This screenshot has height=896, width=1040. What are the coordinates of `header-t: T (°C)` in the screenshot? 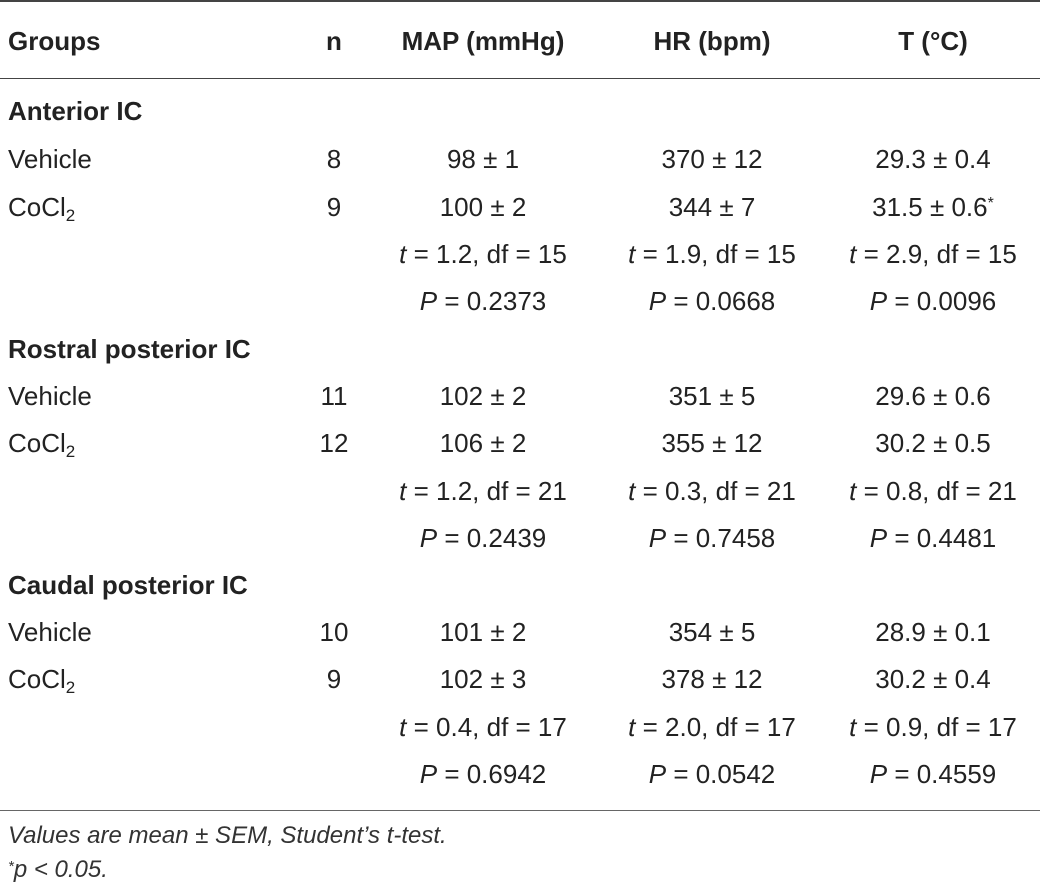 It's located at (933, 41).